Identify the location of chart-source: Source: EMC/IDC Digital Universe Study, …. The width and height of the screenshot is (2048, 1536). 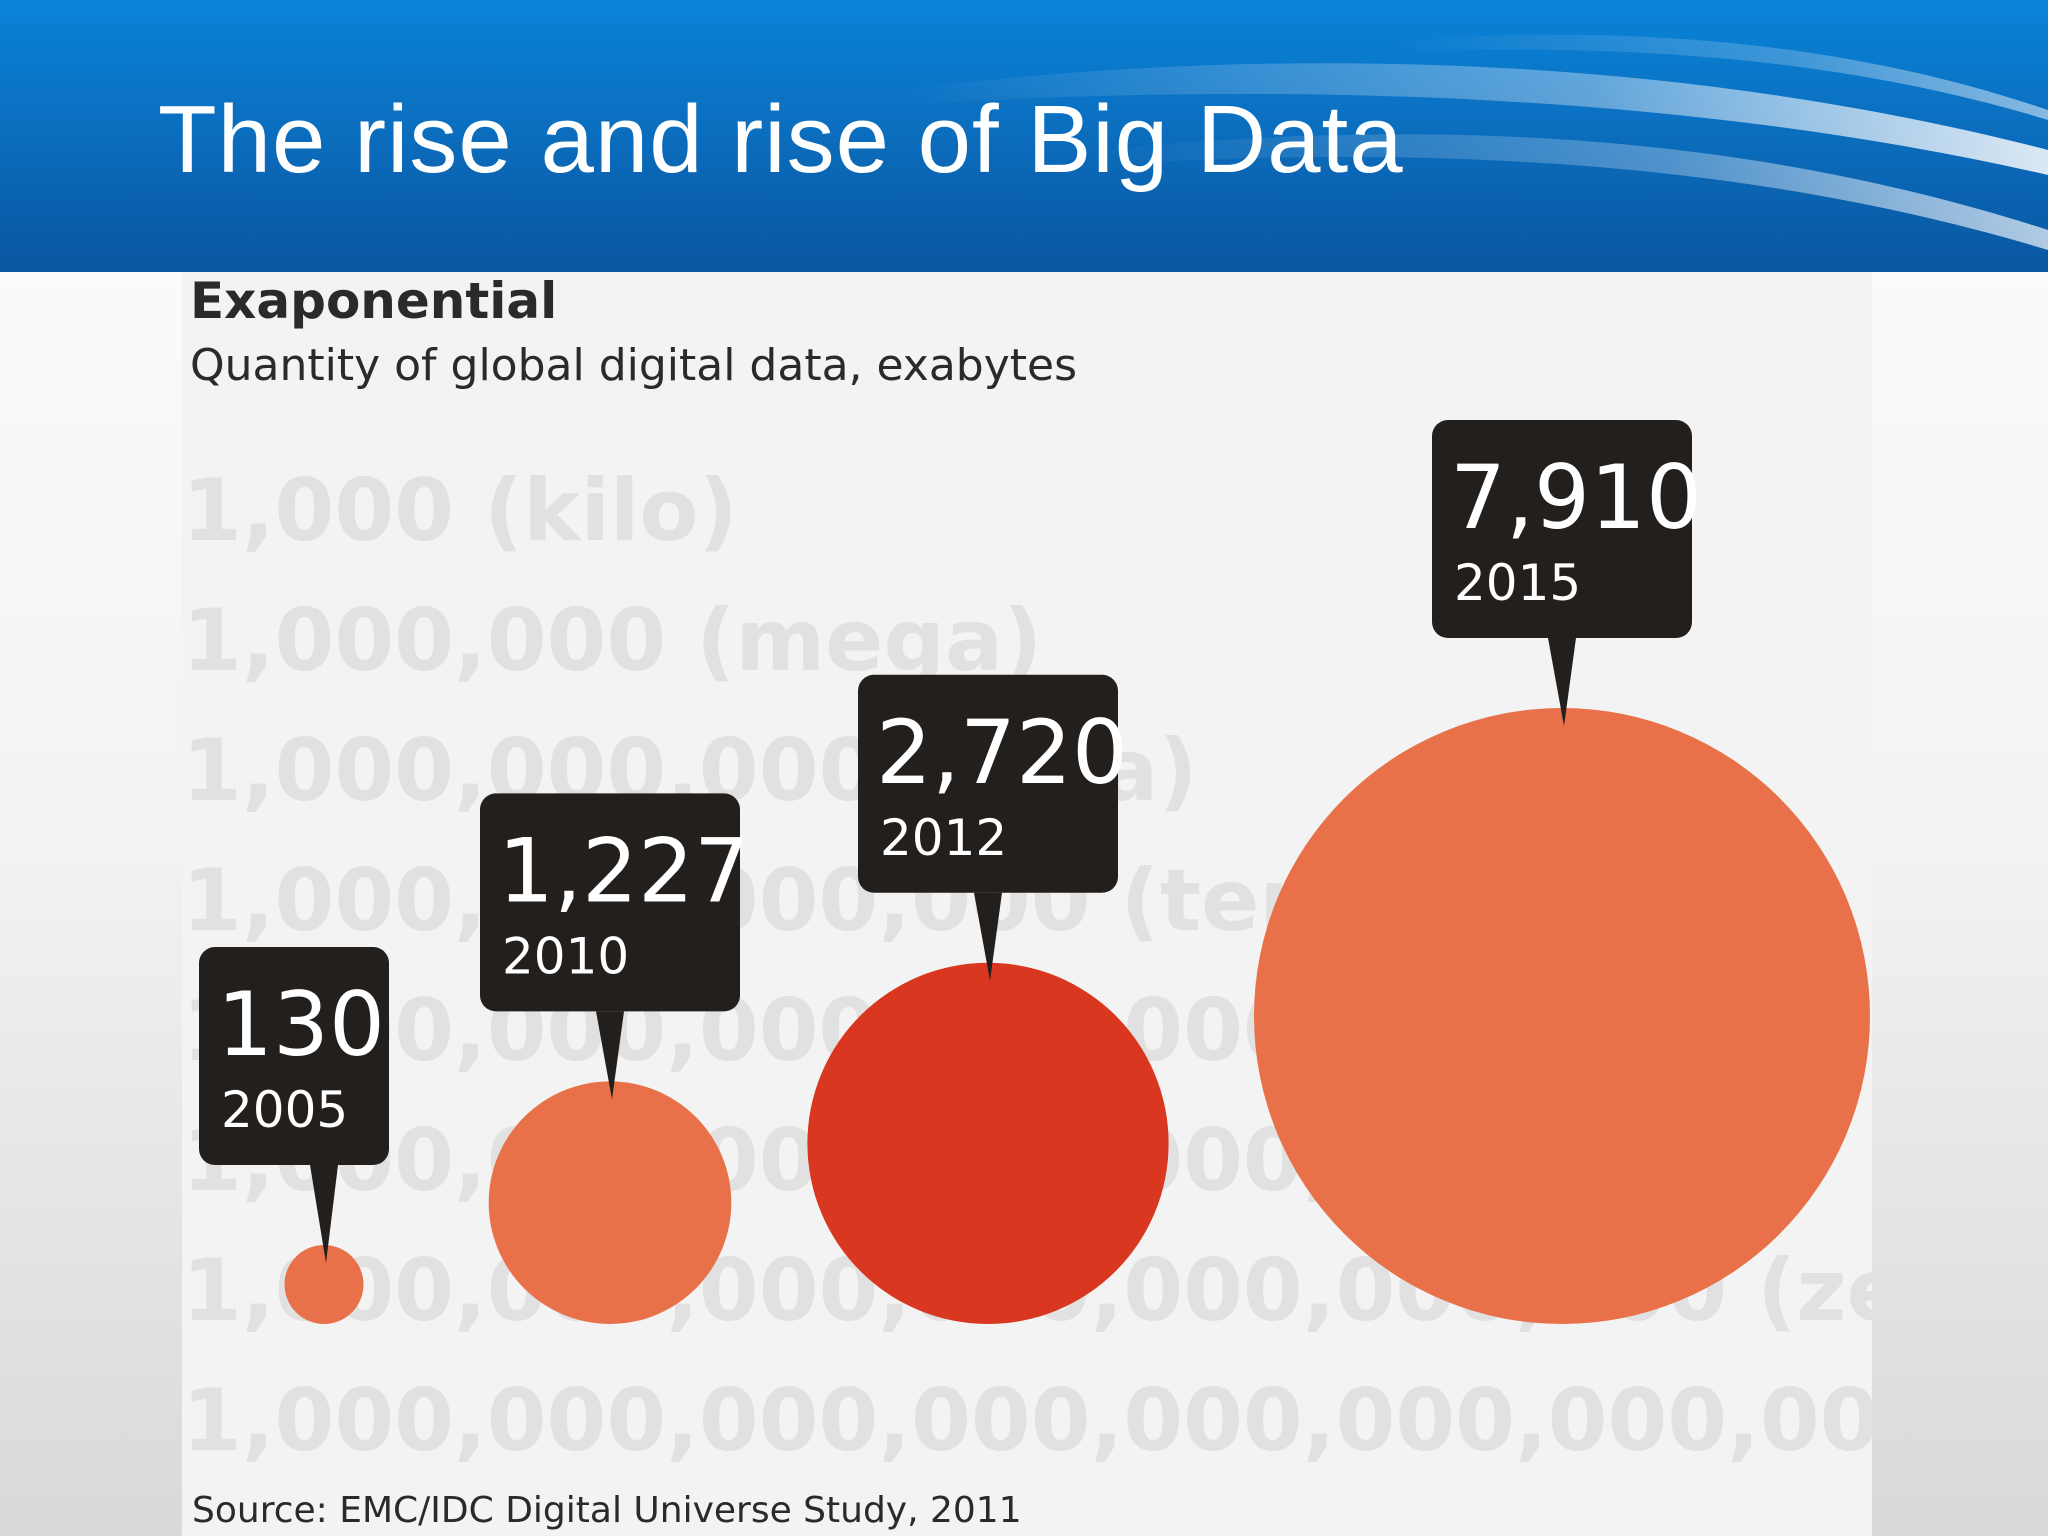
(607, 1510).